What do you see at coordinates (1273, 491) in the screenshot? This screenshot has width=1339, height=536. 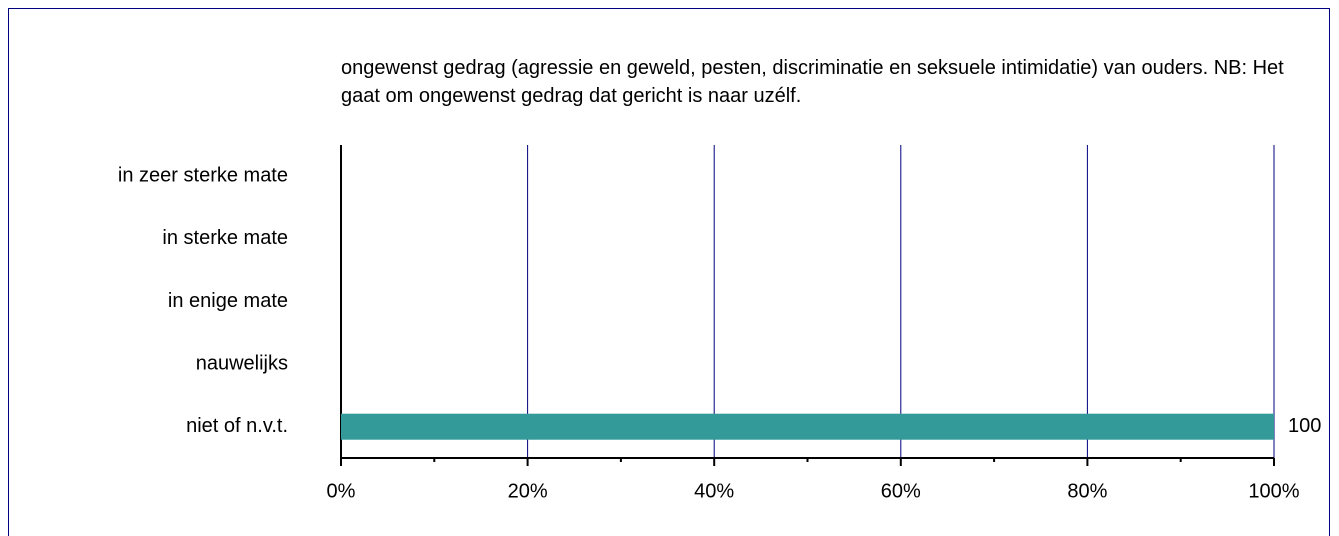 I see `x-tick-label: 100%` at bounding box center [1273, 491].